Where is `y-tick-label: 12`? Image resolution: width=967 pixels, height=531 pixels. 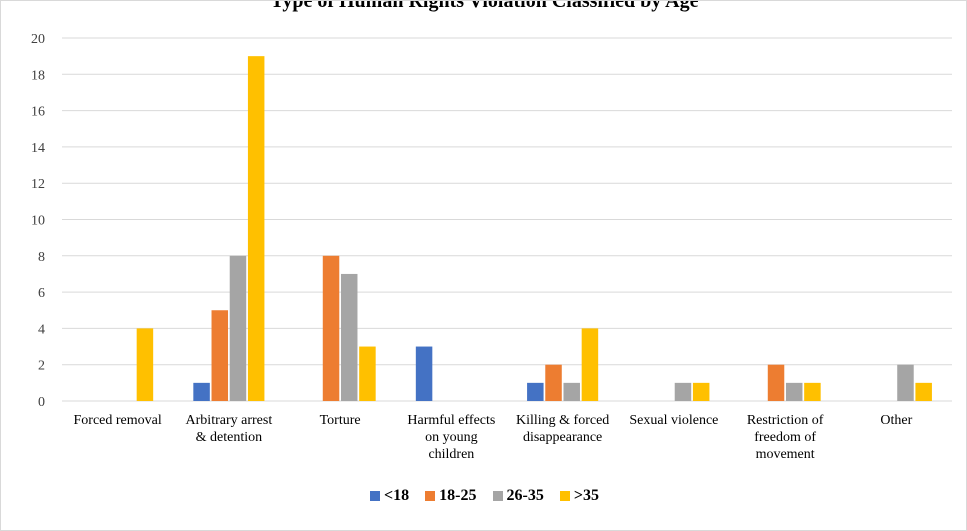 y-tick-label: 12 is located at coordinates (38, 184).